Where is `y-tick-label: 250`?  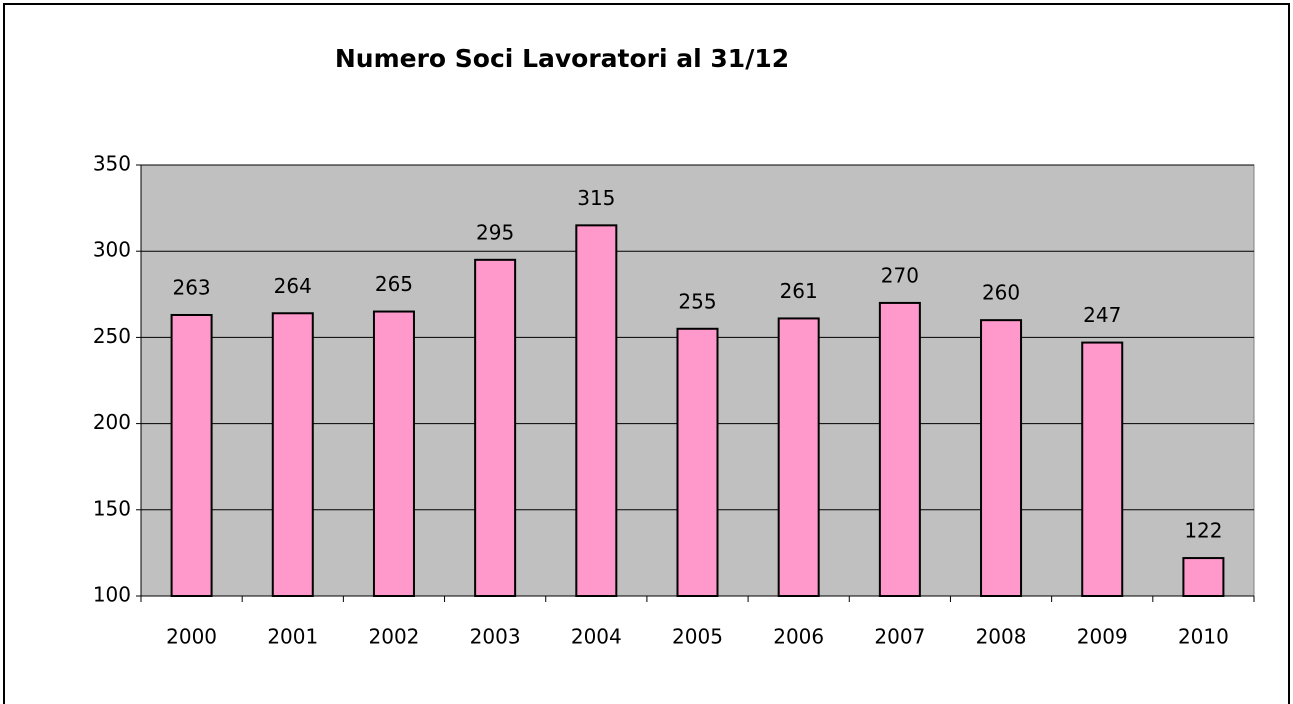
y-tick-label: 250 is located at coordinates (112, 336).